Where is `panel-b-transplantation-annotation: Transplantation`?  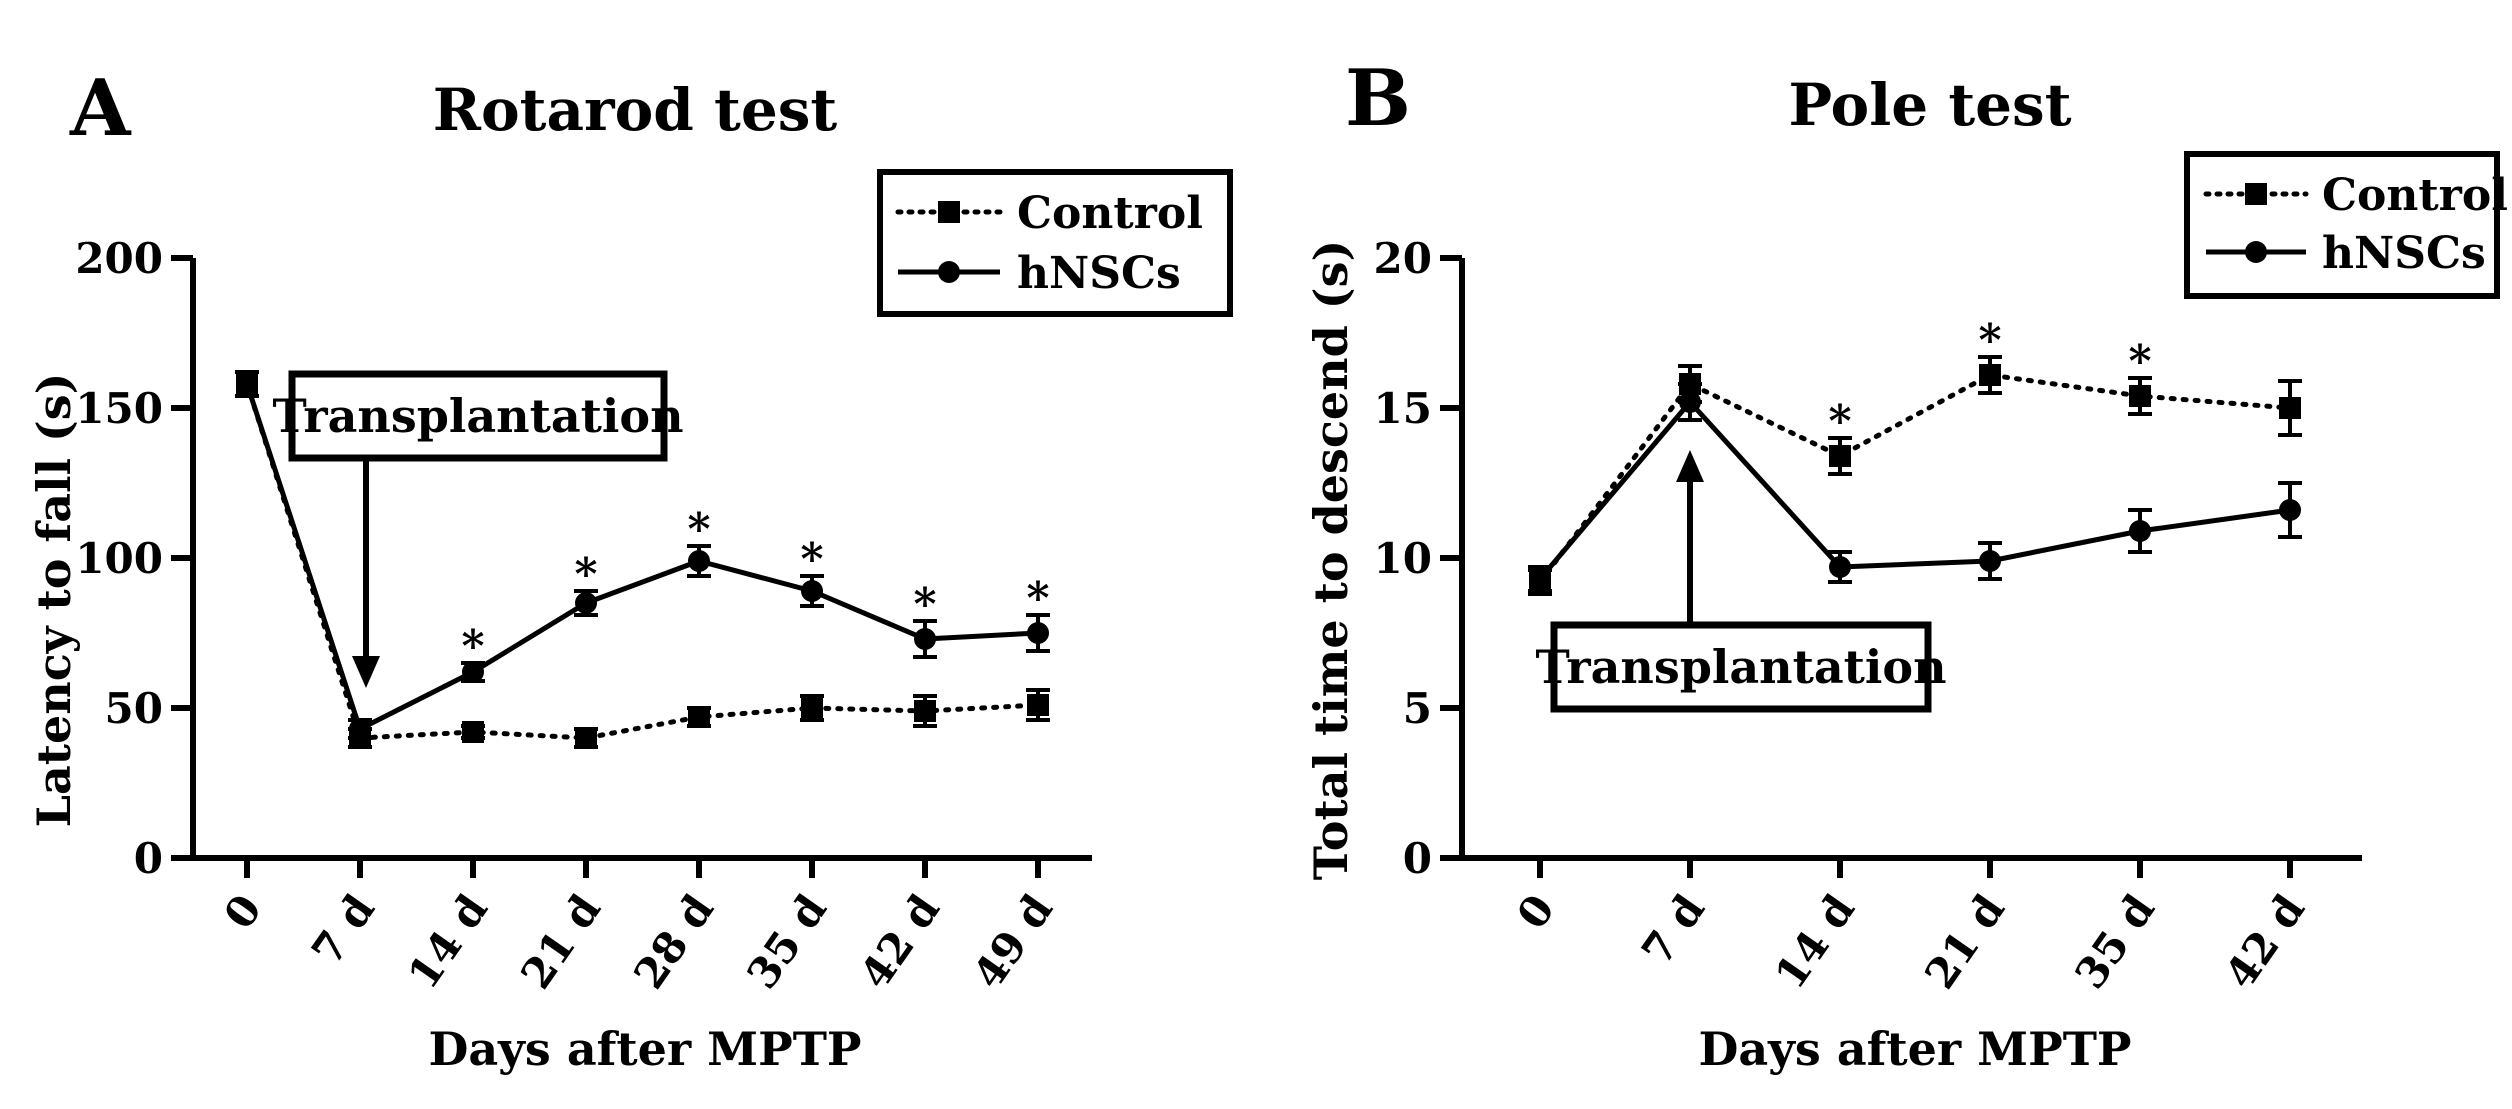
panel-b-transplantation-annotation: Transplantation is located at coordinates (1741, 581).